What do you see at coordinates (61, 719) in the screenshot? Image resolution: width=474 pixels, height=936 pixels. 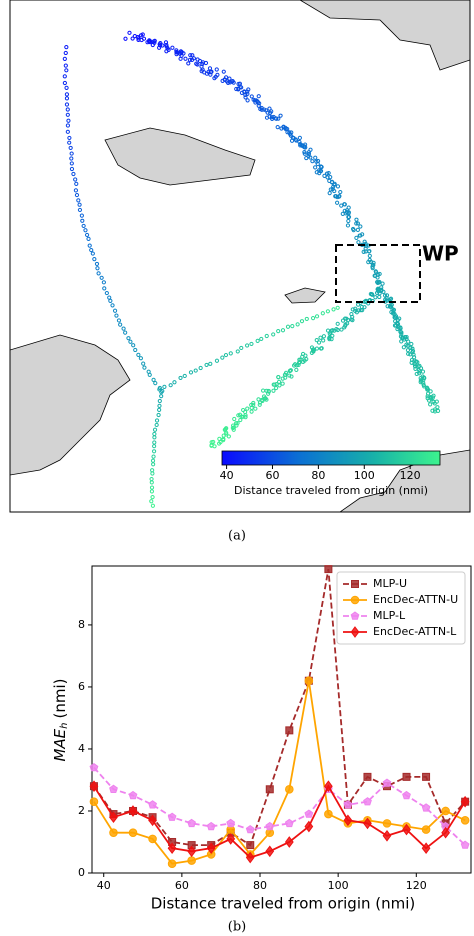 I see `y-axis-label: MAEh (nmi)` at bounding box center [61, 719].